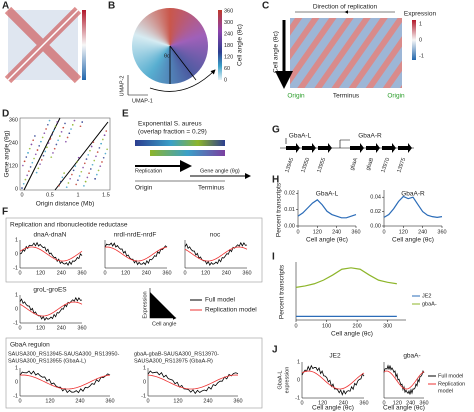  I want to click on plot-title: GbaA-R, so click(413, 194).